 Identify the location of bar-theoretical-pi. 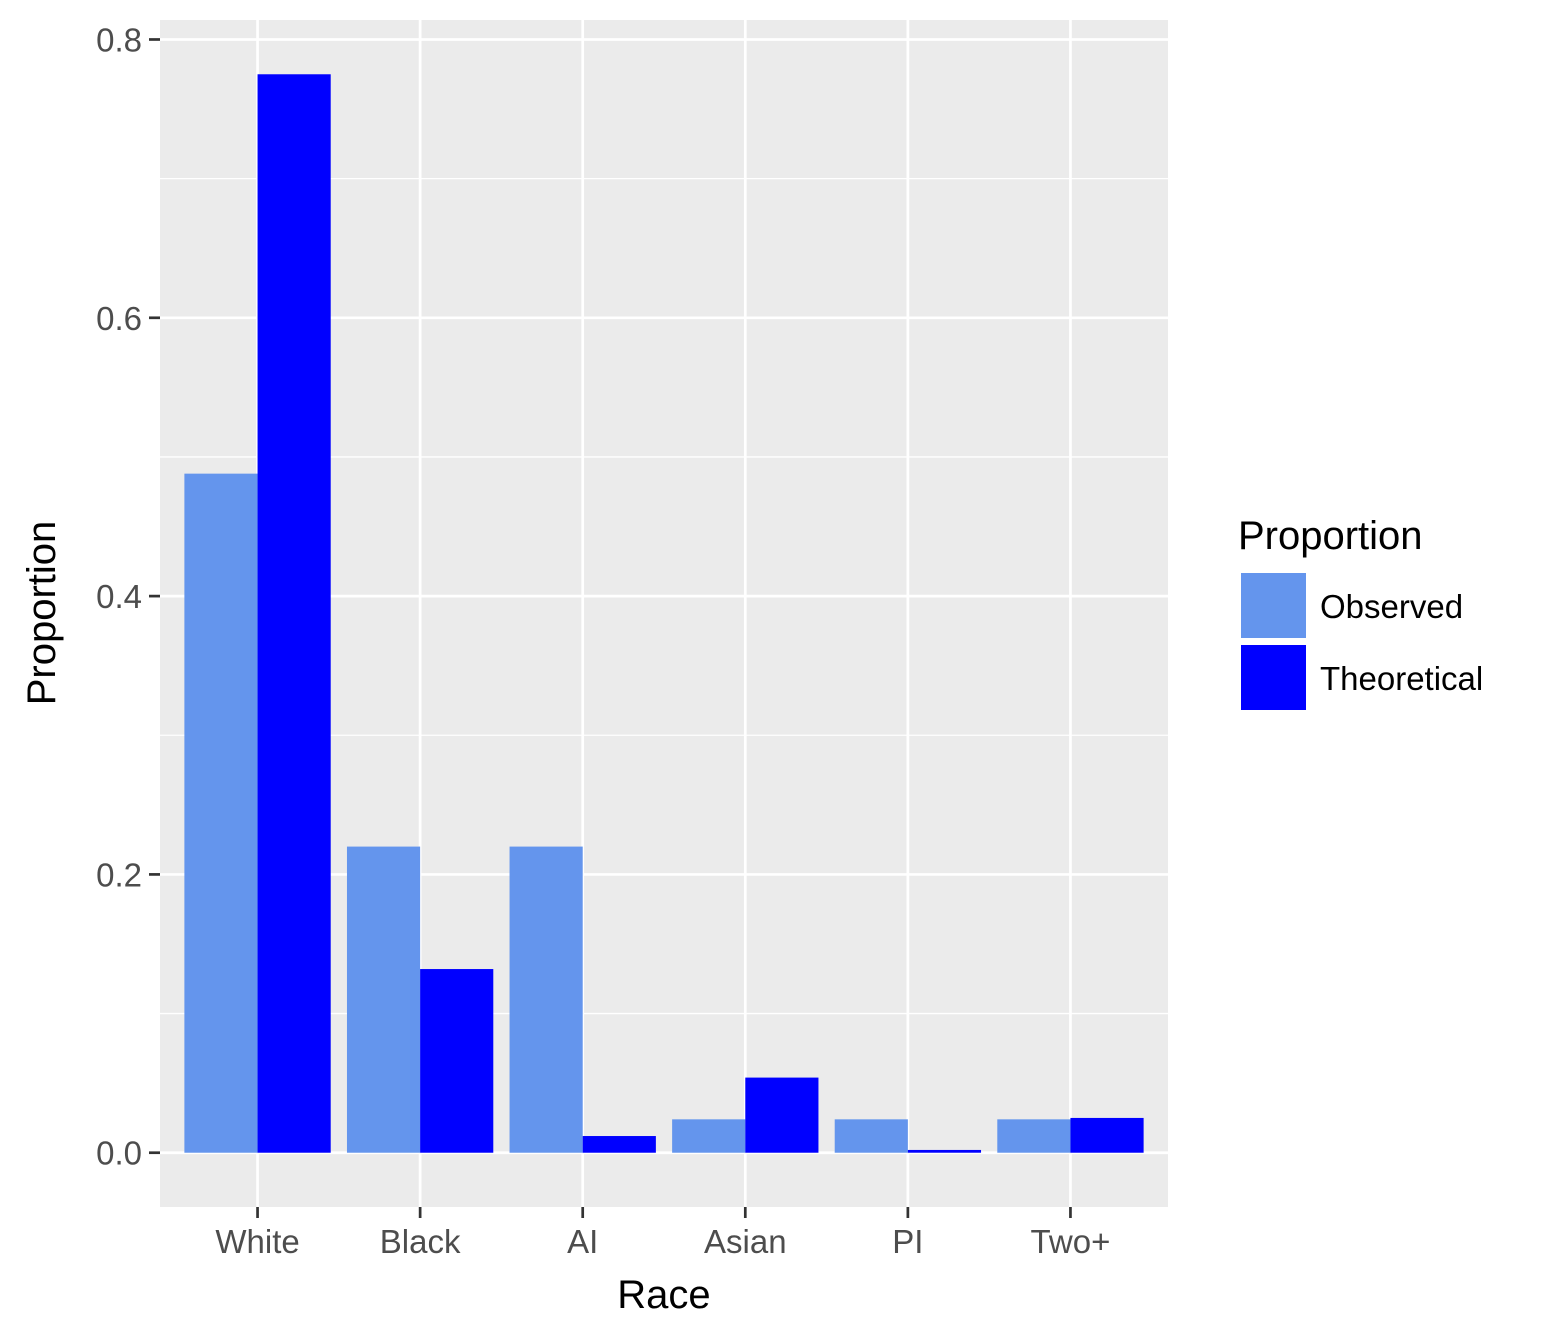
(944, 1151).